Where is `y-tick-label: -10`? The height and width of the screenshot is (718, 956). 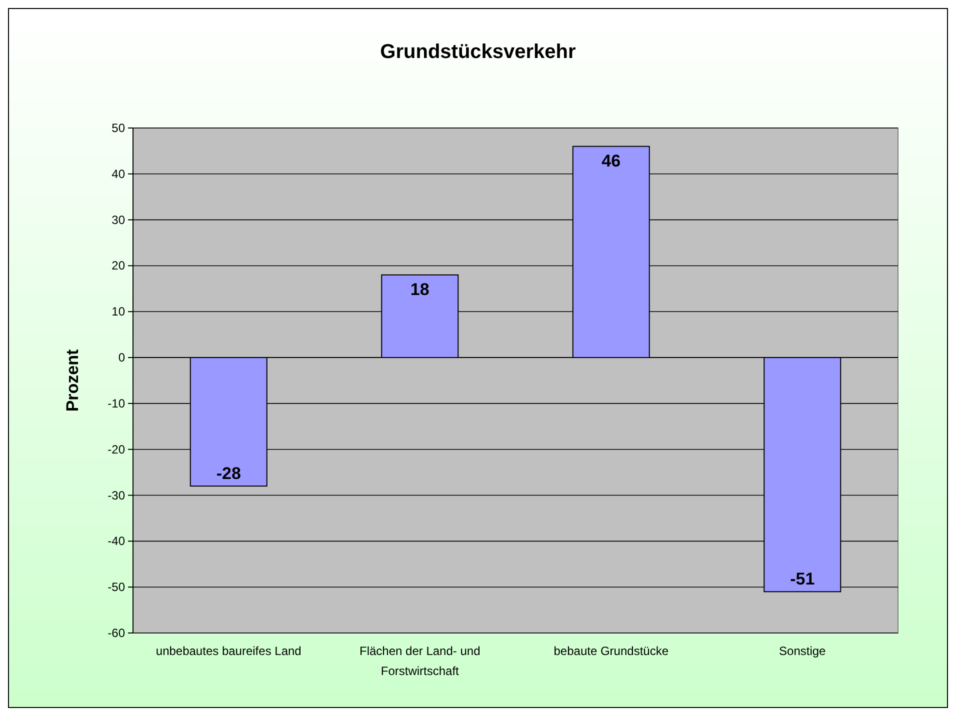
y-tick-label: -10 is located at coordinates (117, 403).